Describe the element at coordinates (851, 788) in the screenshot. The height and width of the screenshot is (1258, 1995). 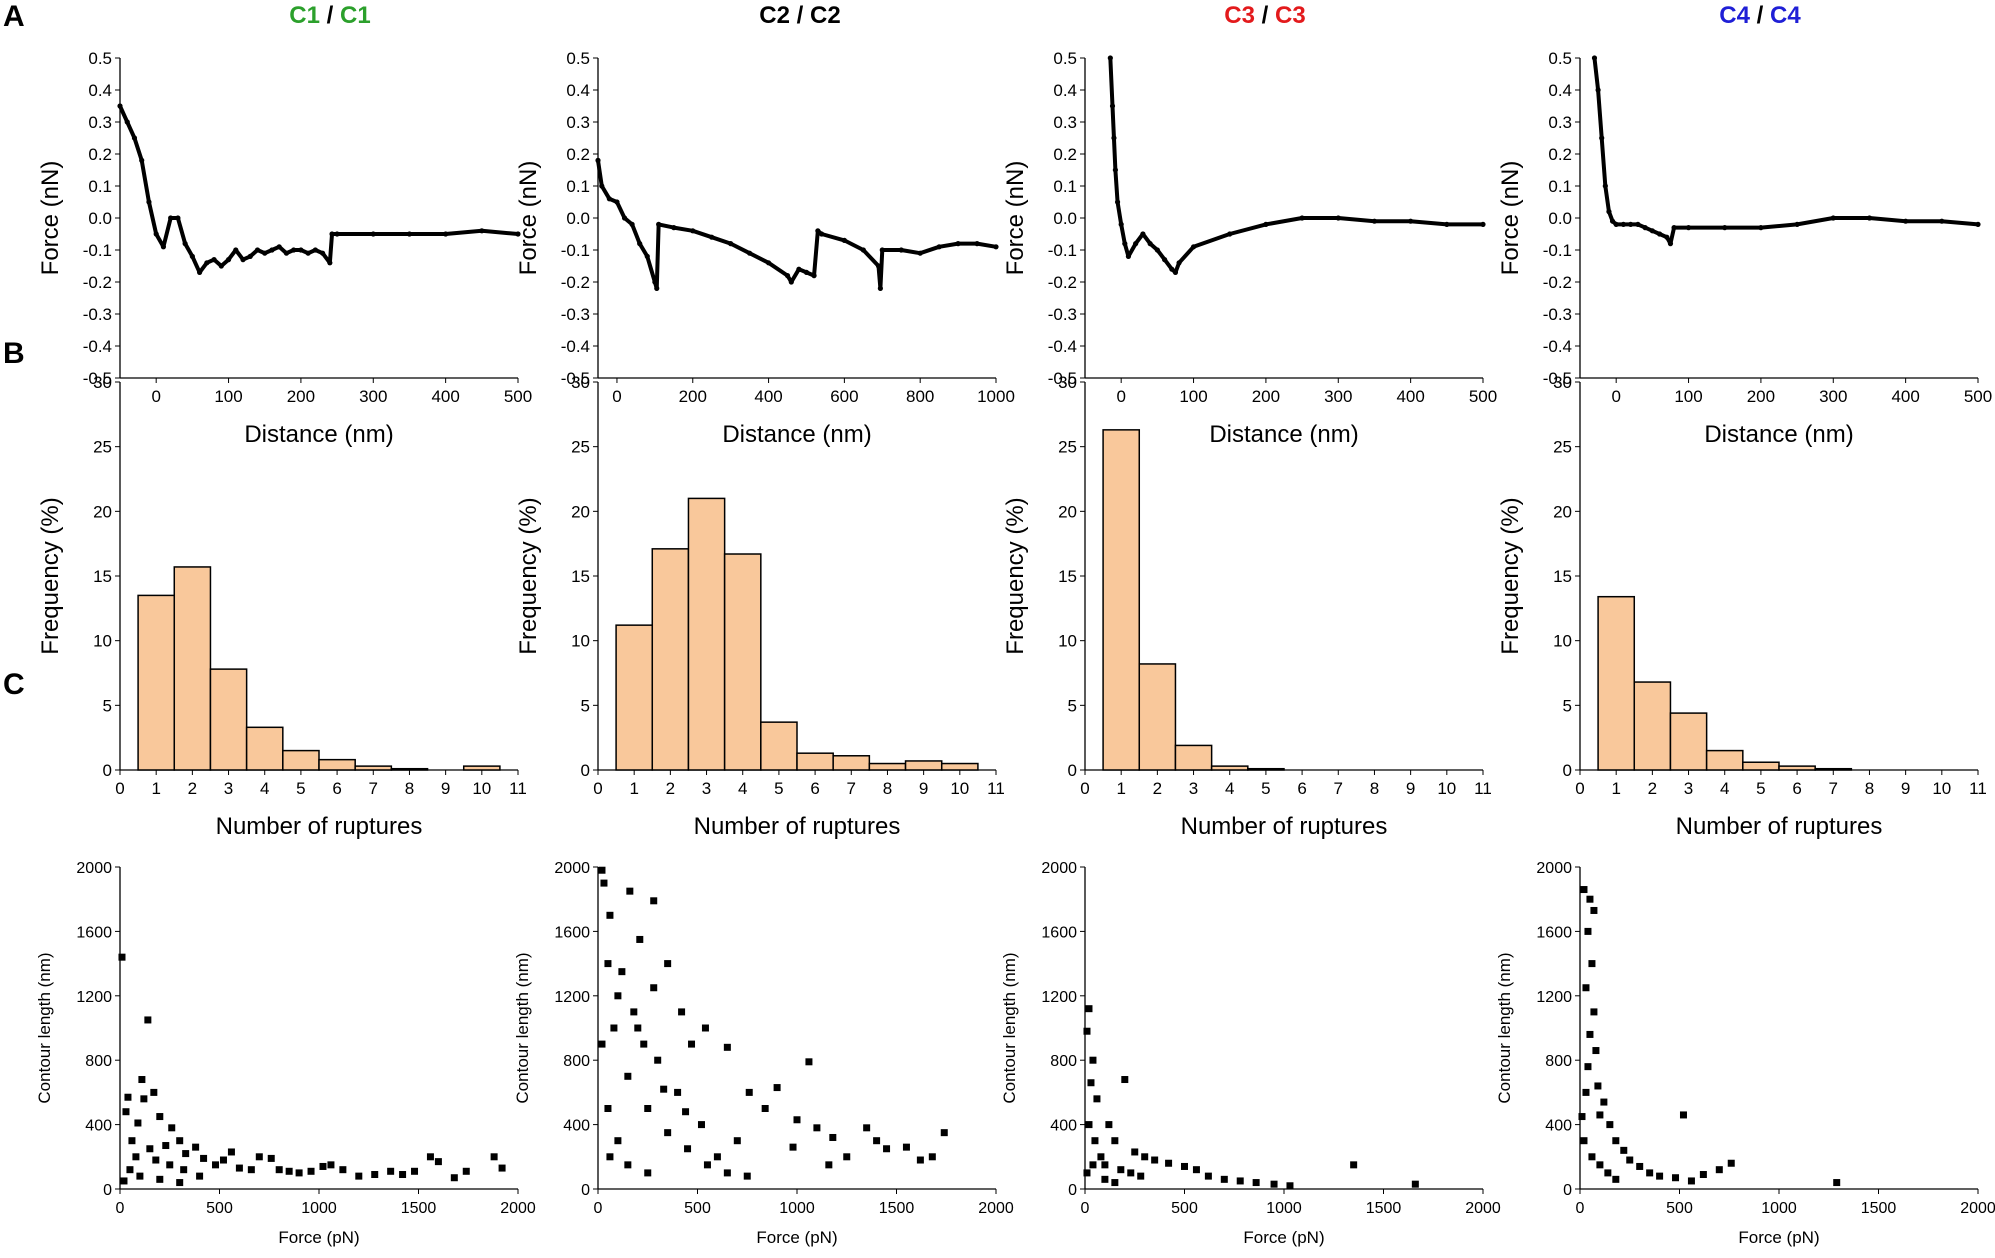
I see `x-tick-label: 7` at that location.